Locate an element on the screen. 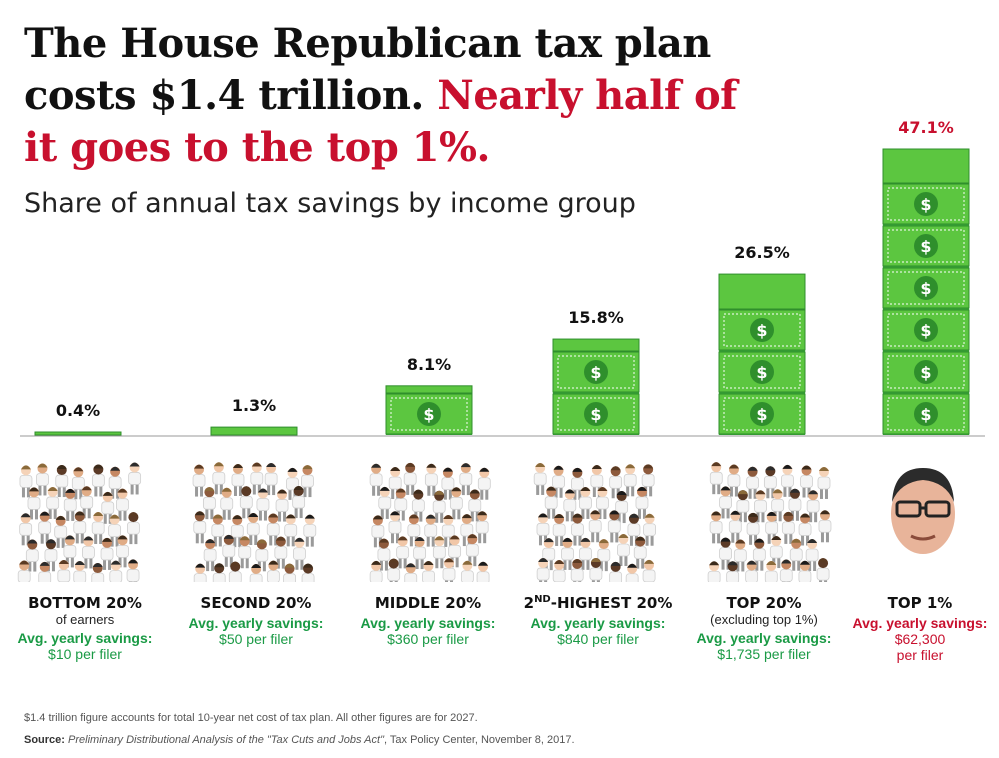  source-rest: , Tax Policy Center, November 8, 2017. is located at coordinates (479, 740).